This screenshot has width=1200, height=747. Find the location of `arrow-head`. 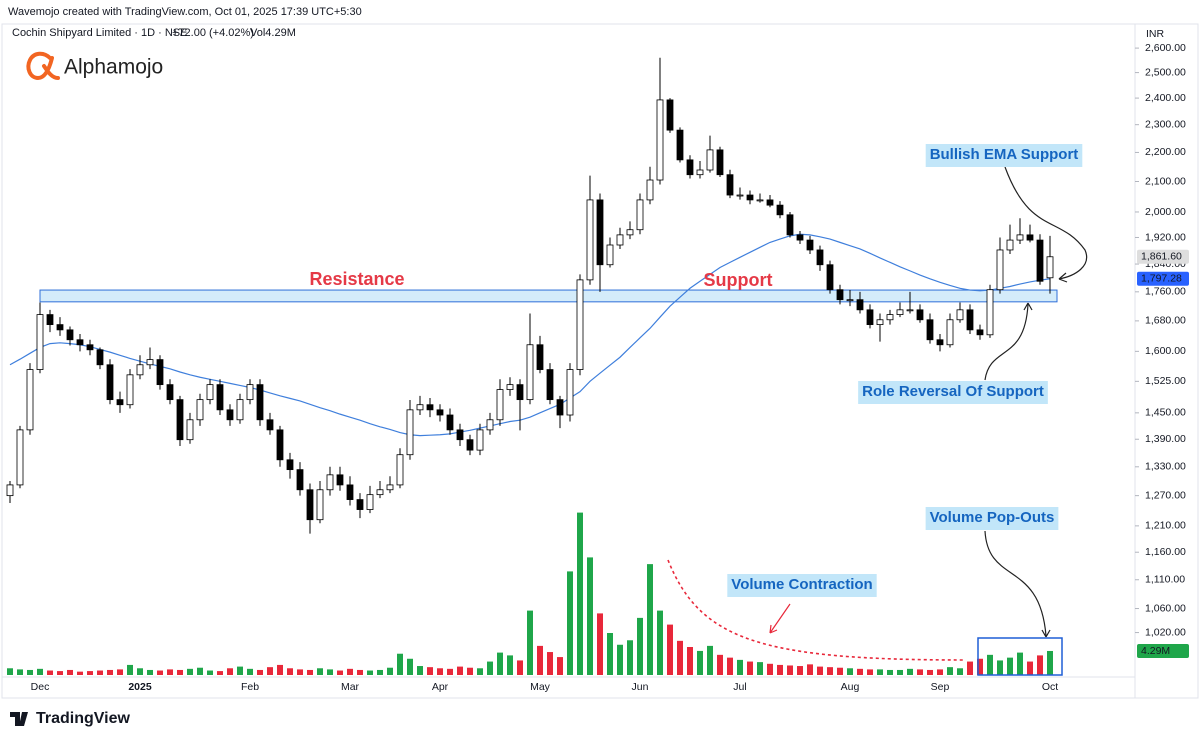

arrow-head is located at coordinates (1063, 277).